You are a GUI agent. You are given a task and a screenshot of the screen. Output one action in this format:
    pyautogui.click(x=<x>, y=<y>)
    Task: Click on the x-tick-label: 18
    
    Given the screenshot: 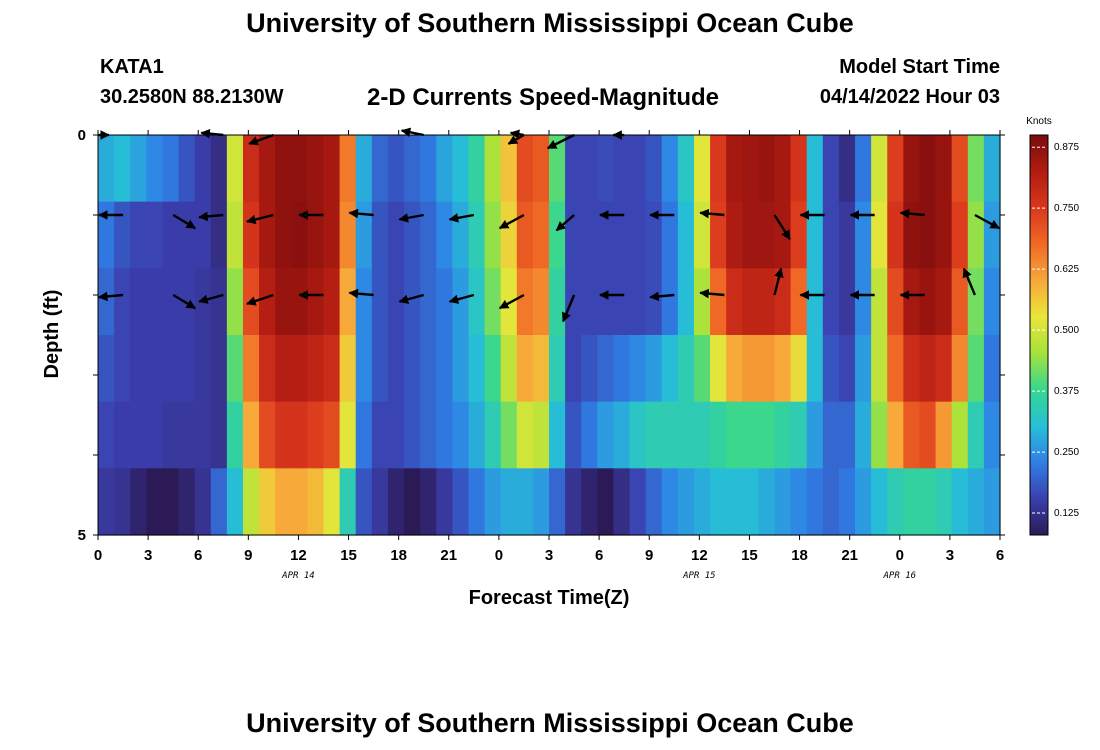 What is the action you would take?
    pyautogui.click(x=799, y=555)
    